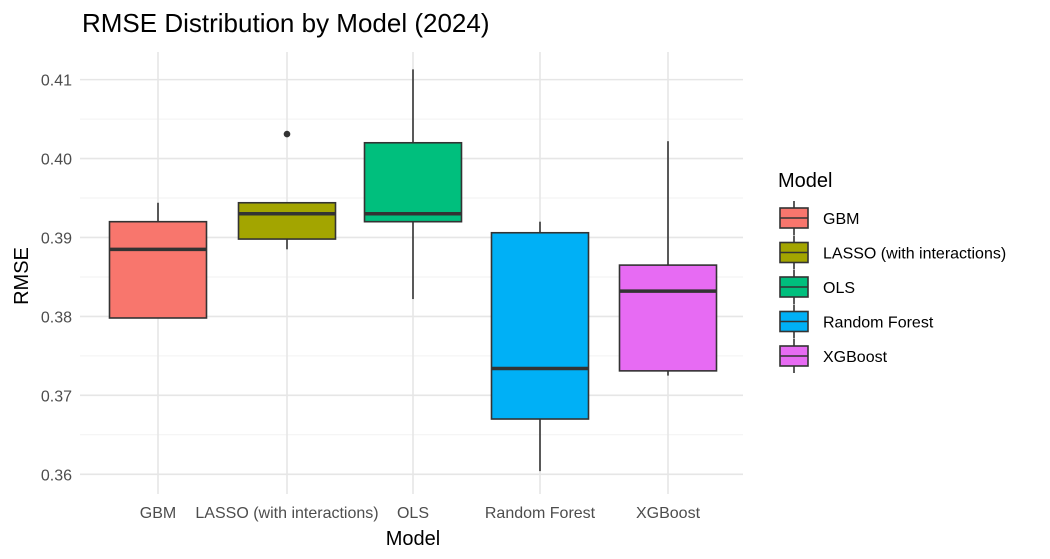 The width and height of the screenshot is (1050, 559). I want to click on box-ols, so click(413, 184).